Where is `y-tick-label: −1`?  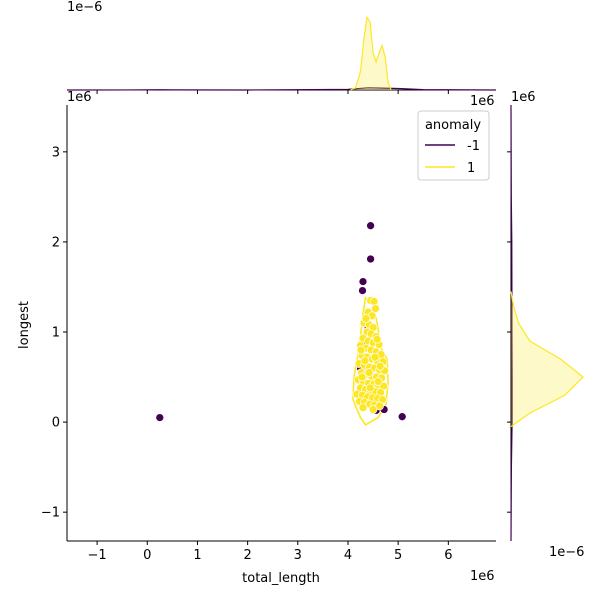 y-tick-label: −1 is located at coordinates (50, 513).